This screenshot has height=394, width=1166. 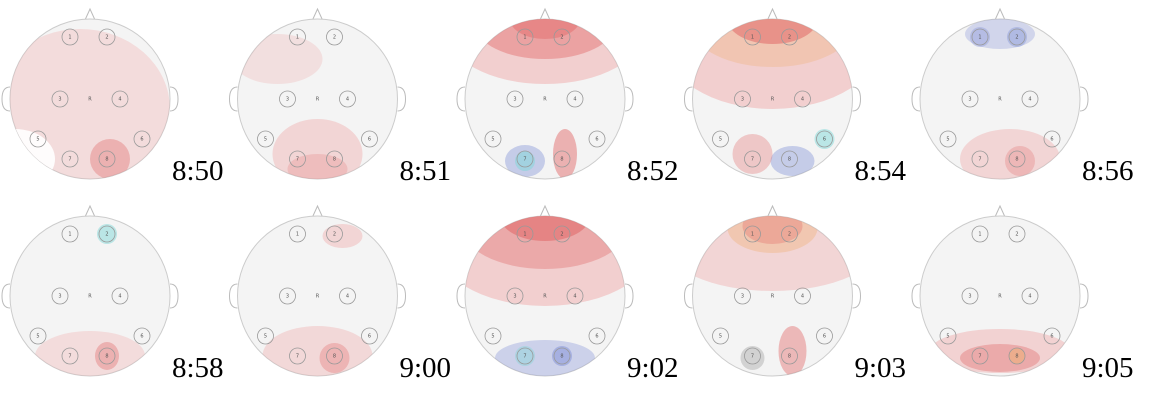 I want to click on time-label: 8:58, so click(x=198, y=368).